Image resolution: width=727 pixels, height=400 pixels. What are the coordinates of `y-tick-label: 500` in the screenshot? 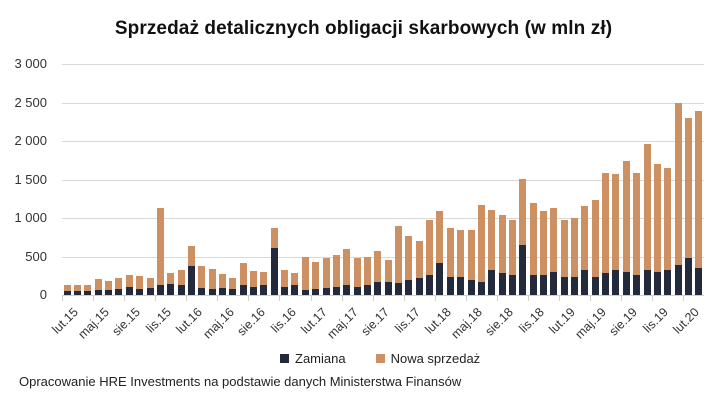 It's located at (36, 256).